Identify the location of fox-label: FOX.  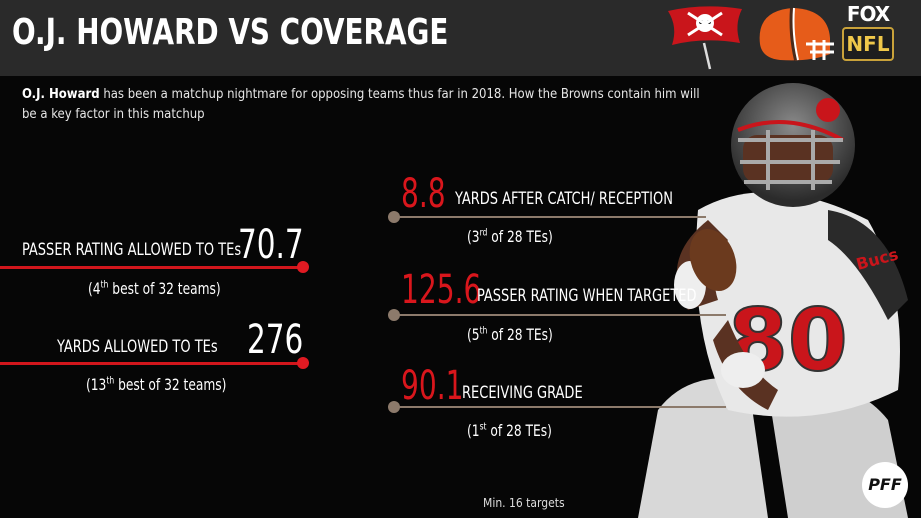
(868, 14).